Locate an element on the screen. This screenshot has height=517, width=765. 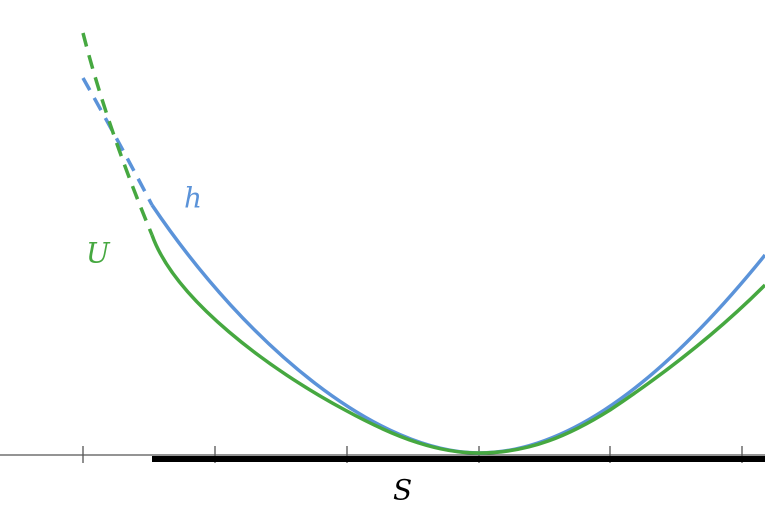
label-s: S is located at coordinates (402, 490).